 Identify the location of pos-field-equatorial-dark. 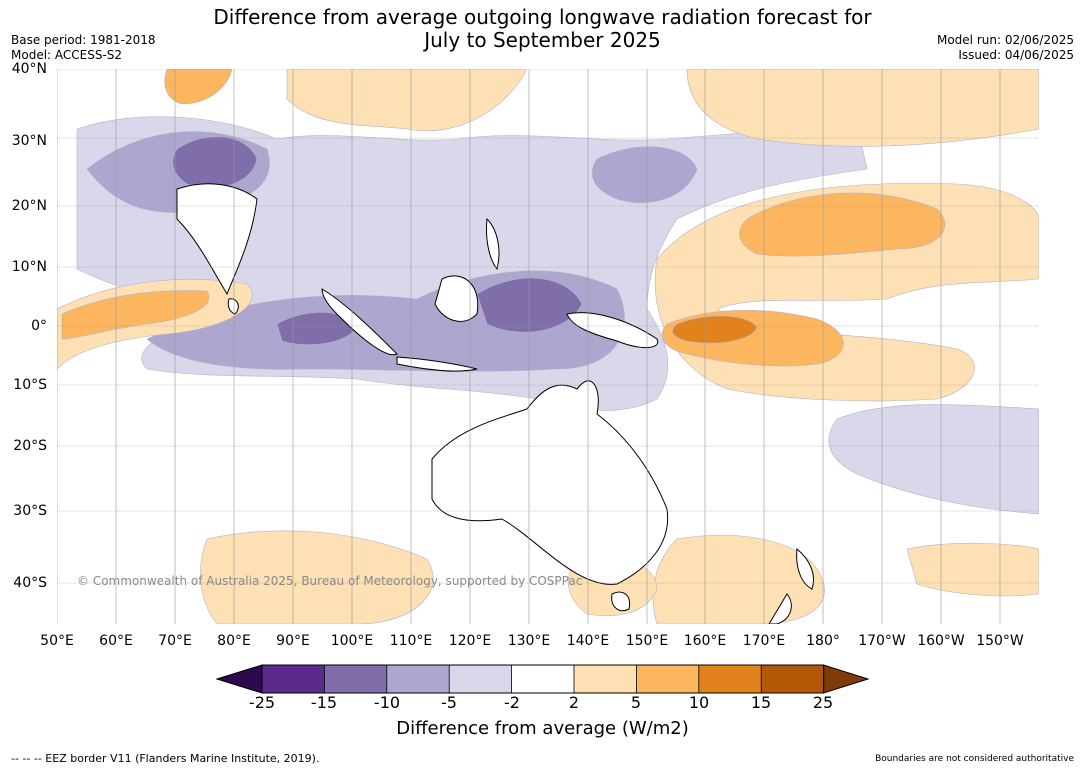
(715, 329).